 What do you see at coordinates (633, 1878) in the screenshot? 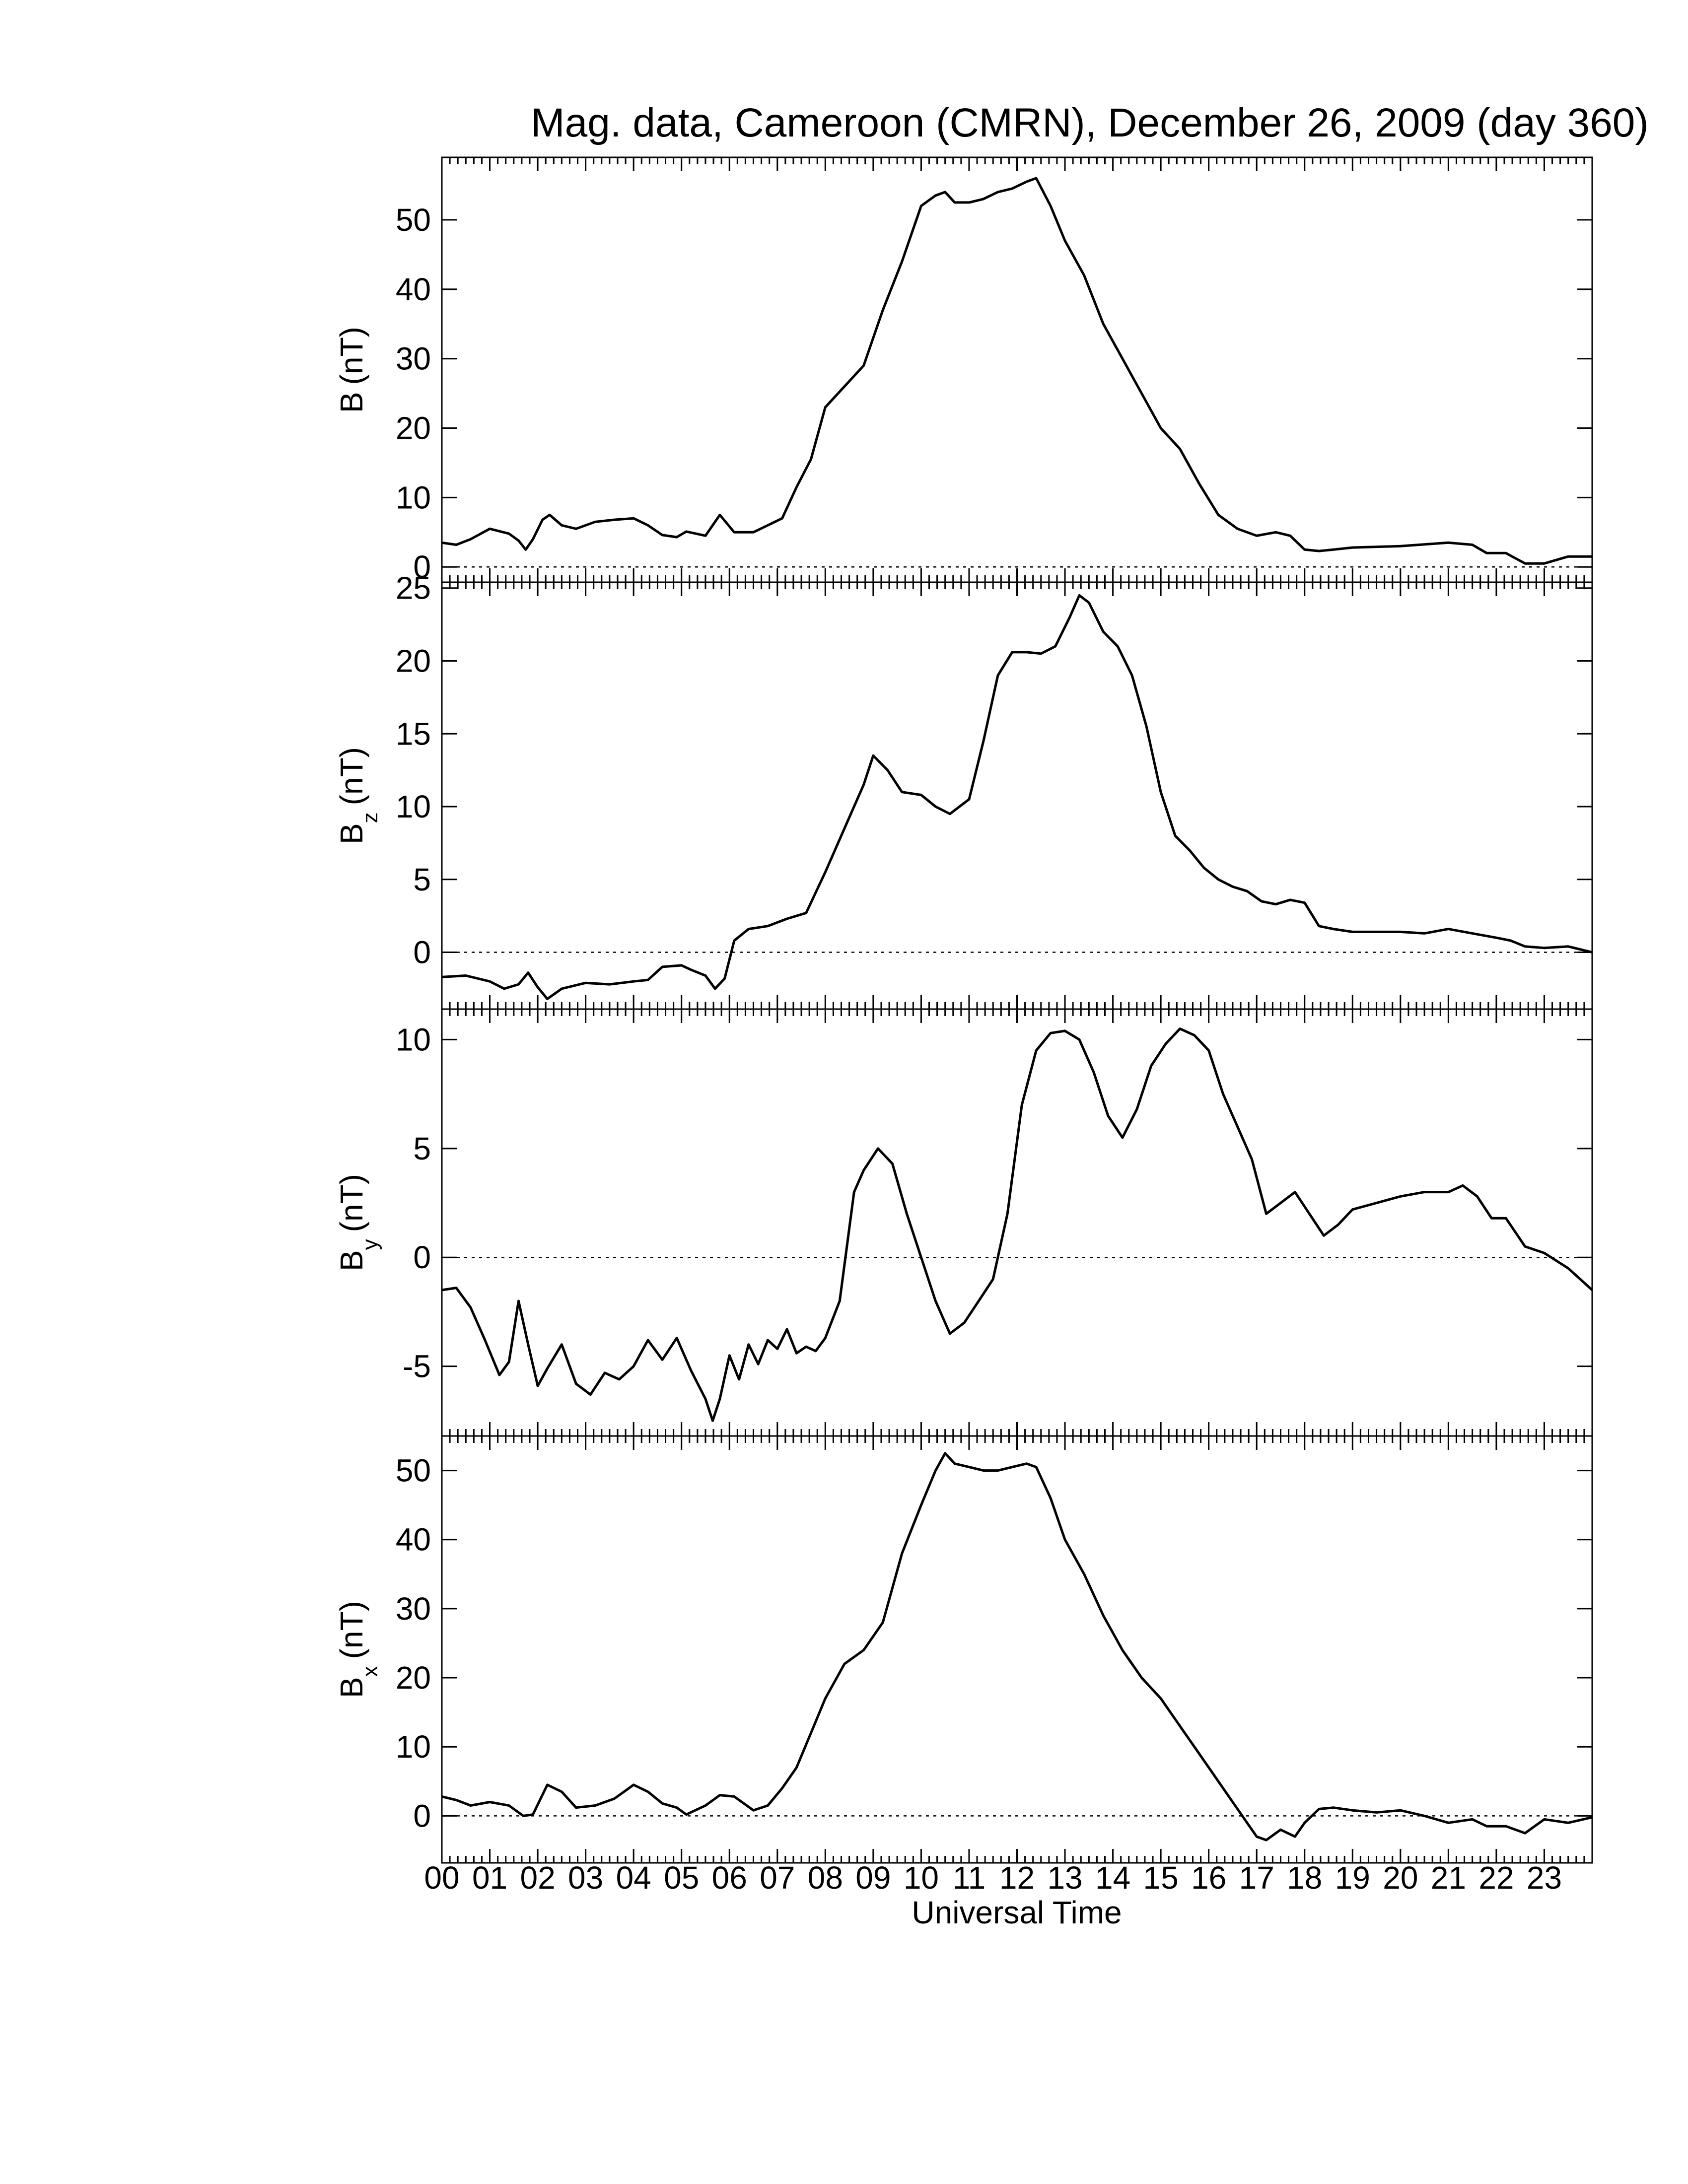
I see `x-tick-label: 04` at bounding box center [633, 1878].